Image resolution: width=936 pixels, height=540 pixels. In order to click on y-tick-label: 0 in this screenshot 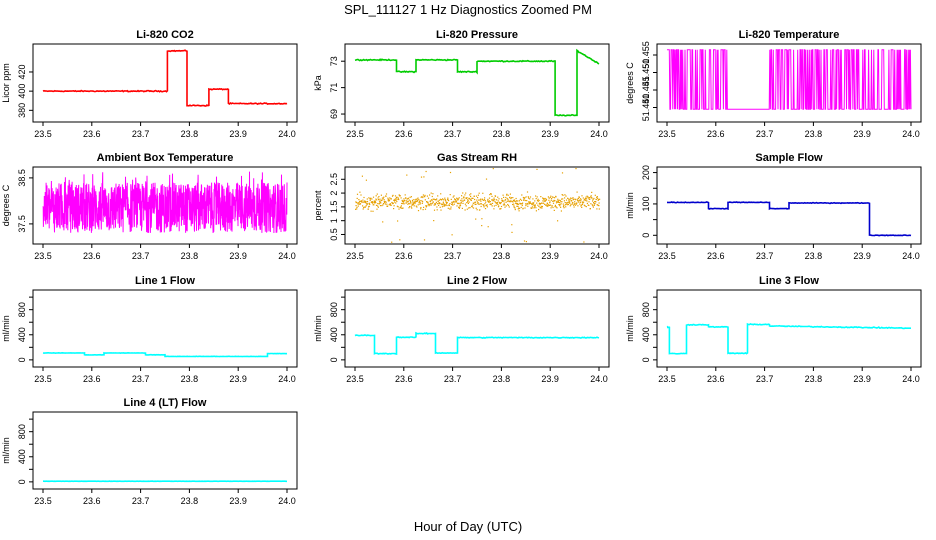, I will do `click(646, 359)`.